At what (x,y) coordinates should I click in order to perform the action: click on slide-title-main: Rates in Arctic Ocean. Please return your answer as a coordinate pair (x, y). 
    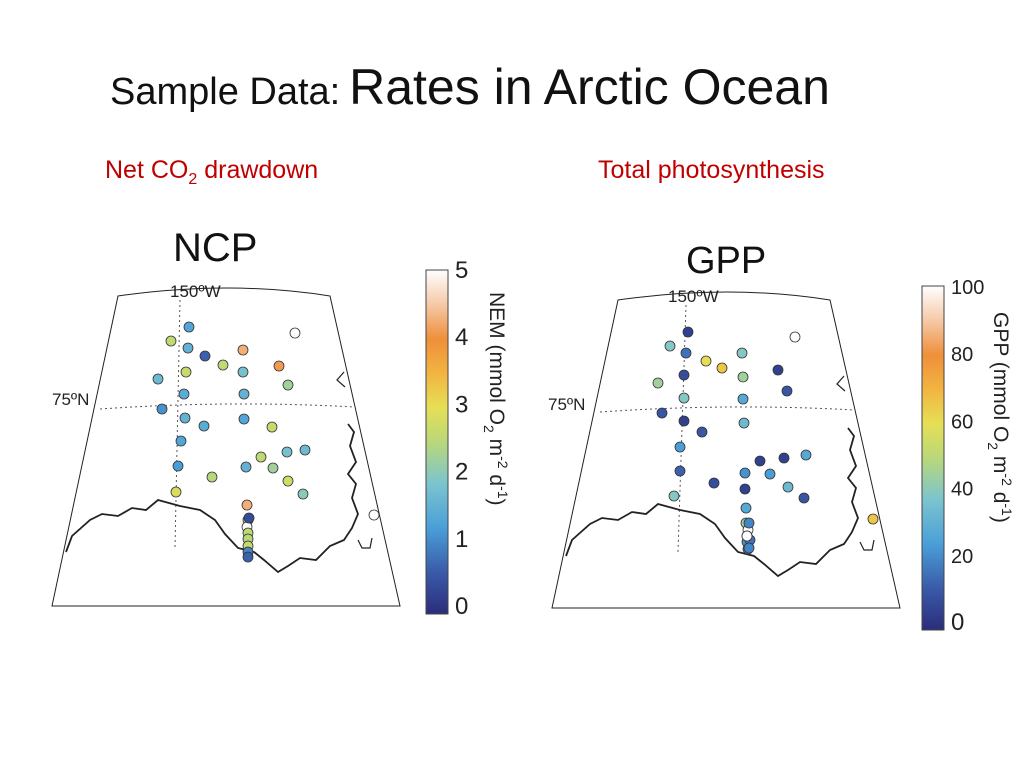
    Looking at the image, I should click on (589, 87).